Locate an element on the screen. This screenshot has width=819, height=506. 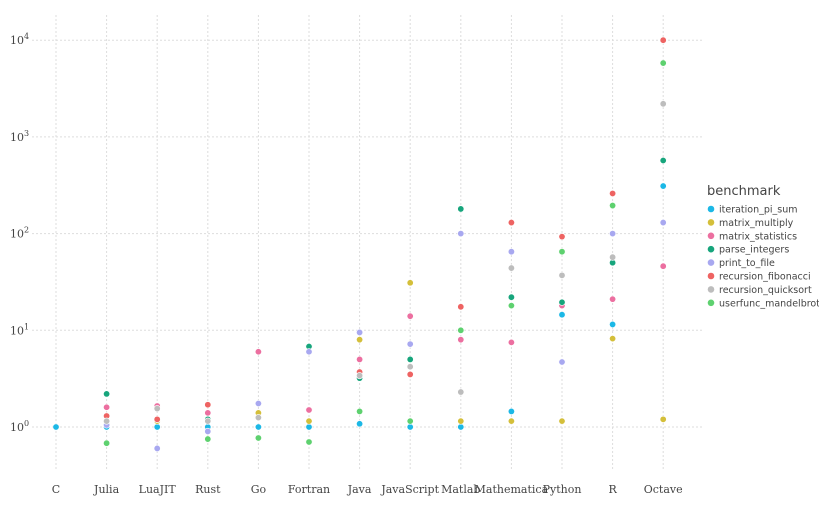
legend-label: parse_integers is located at coordinates (754, 250).